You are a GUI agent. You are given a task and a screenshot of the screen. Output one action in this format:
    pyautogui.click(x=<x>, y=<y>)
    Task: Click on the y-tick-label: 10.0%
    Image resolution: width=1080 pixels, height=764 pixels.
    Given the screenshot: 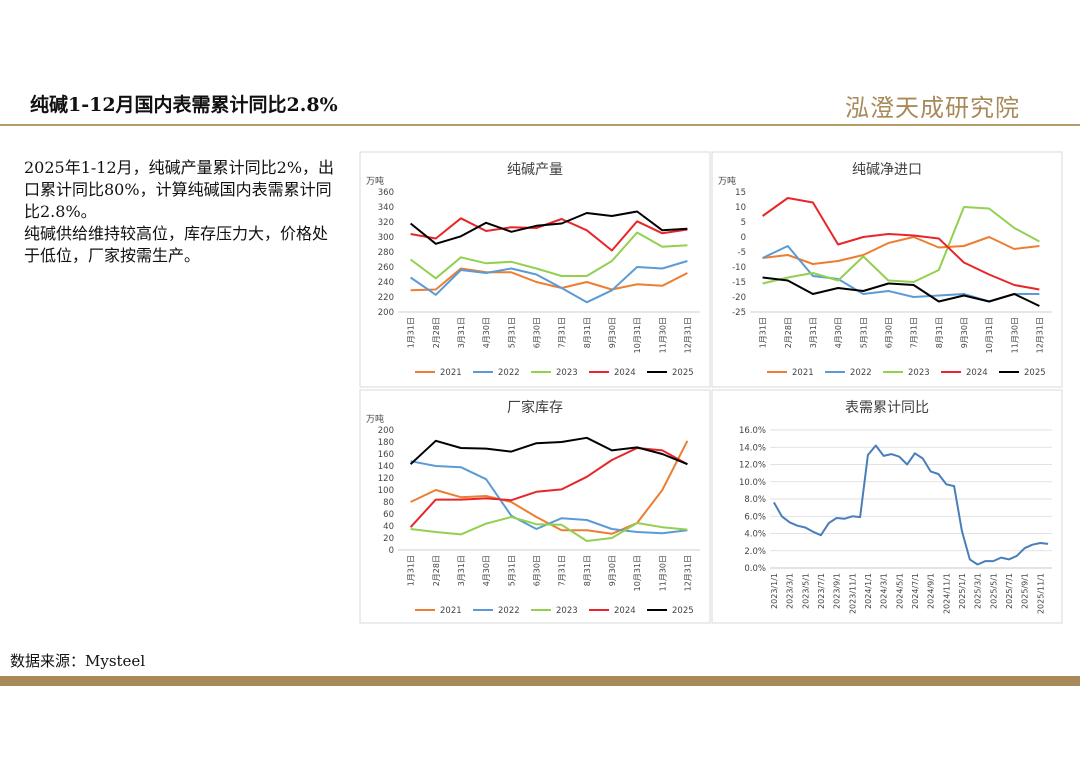 What is the action you would take?
    pyautogui.click(x=752, y=483)
    